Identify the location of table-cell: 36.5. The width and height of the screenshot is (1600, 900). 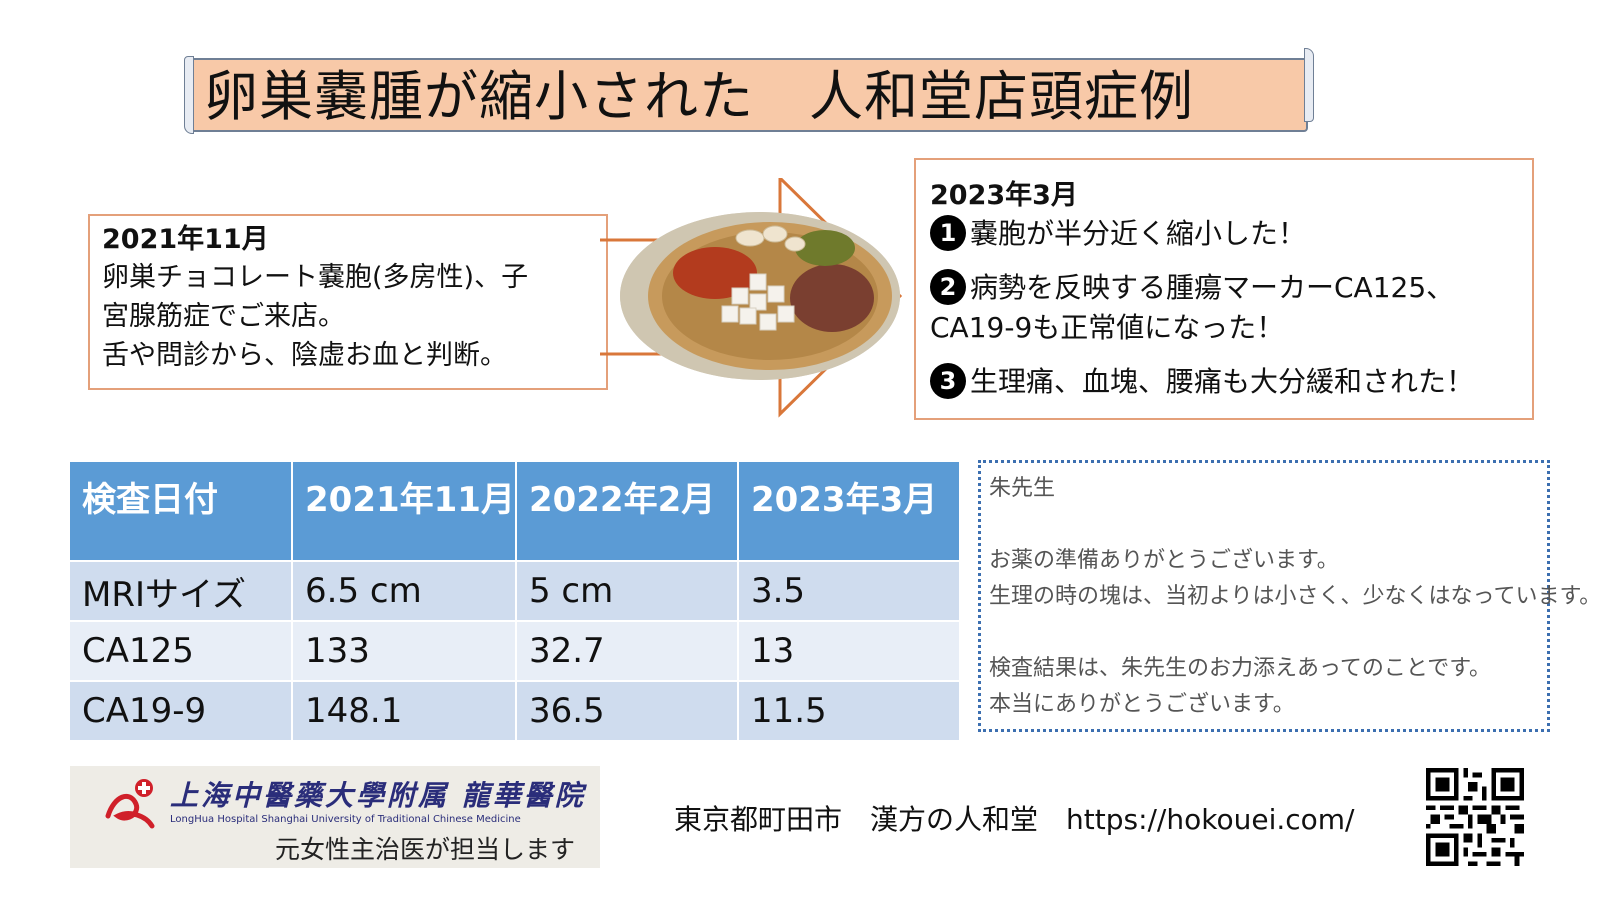
(627, 711).